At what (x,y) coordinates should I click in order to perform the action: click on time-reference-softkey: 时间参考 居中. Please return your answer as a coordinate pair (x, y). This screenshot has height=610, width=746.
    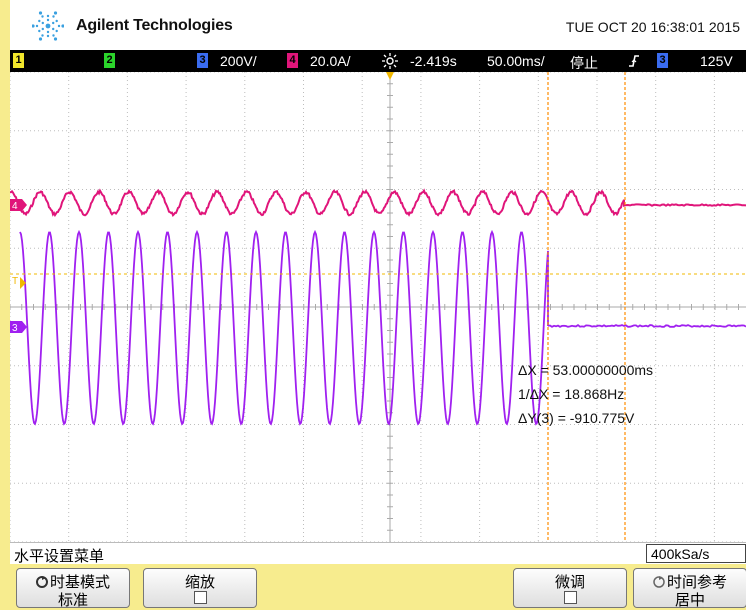
    Looking at the image, I should click on (689, 588).